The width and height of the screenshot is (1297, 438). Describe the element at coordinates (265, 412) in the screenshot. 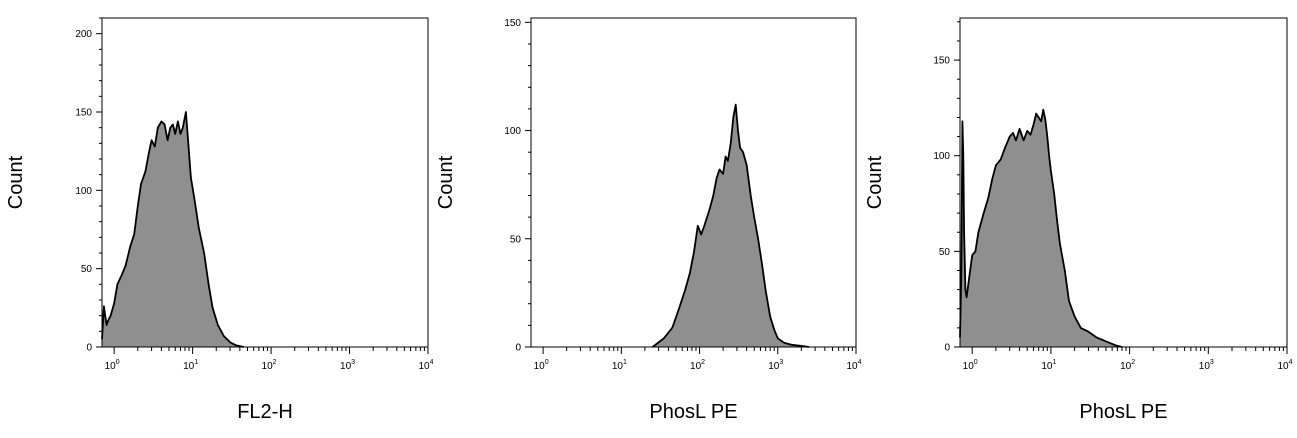

I see `x-axis-label: FL2-H` at that location.